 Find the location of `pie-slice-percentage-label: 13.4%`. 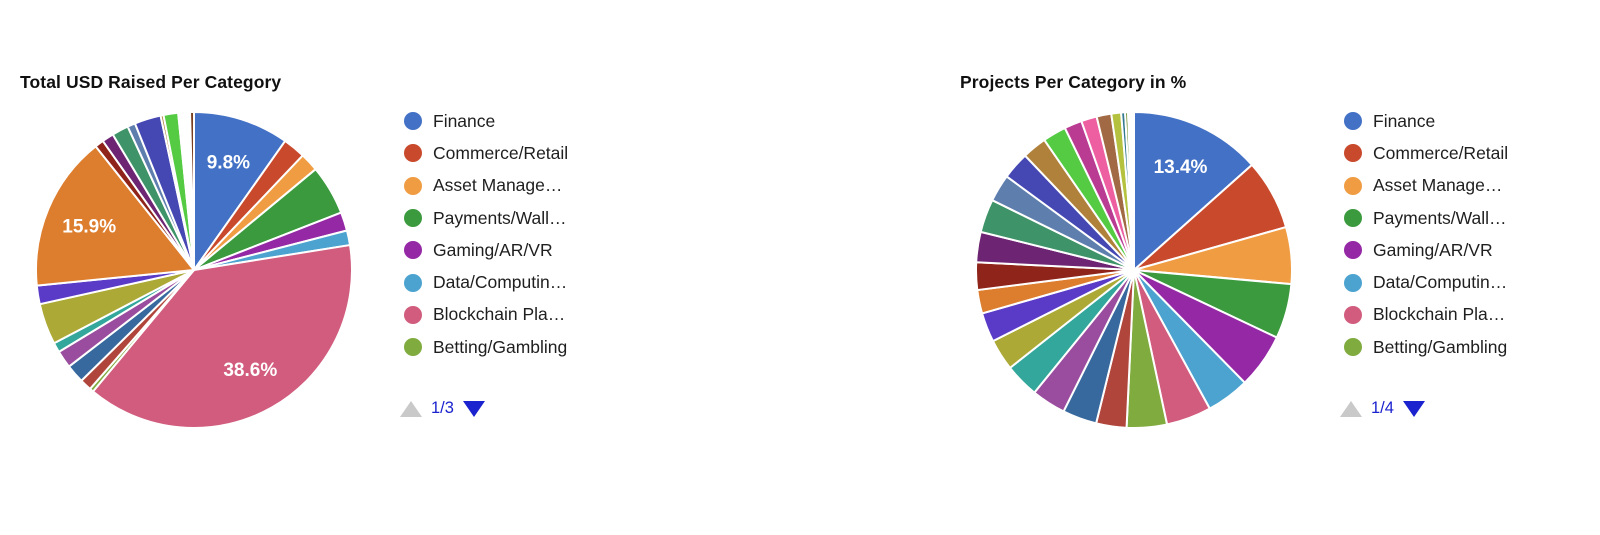

pie-slice-percentage-label: 13.4% is located at coordinates (1181, 167).